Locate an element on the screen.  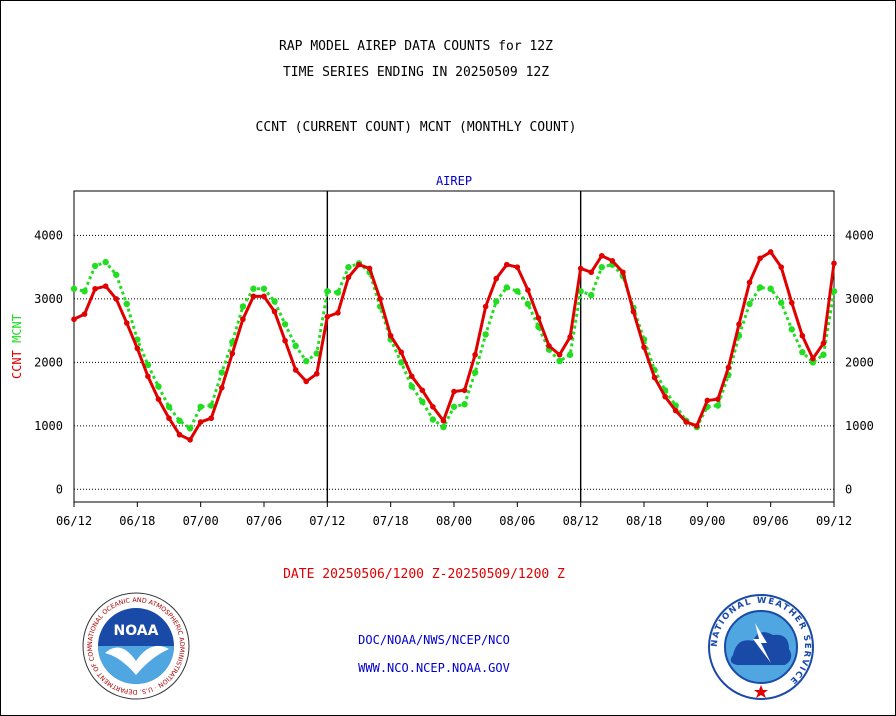
y-tick-label-right: 4000 is located at coordinates (859, 235).